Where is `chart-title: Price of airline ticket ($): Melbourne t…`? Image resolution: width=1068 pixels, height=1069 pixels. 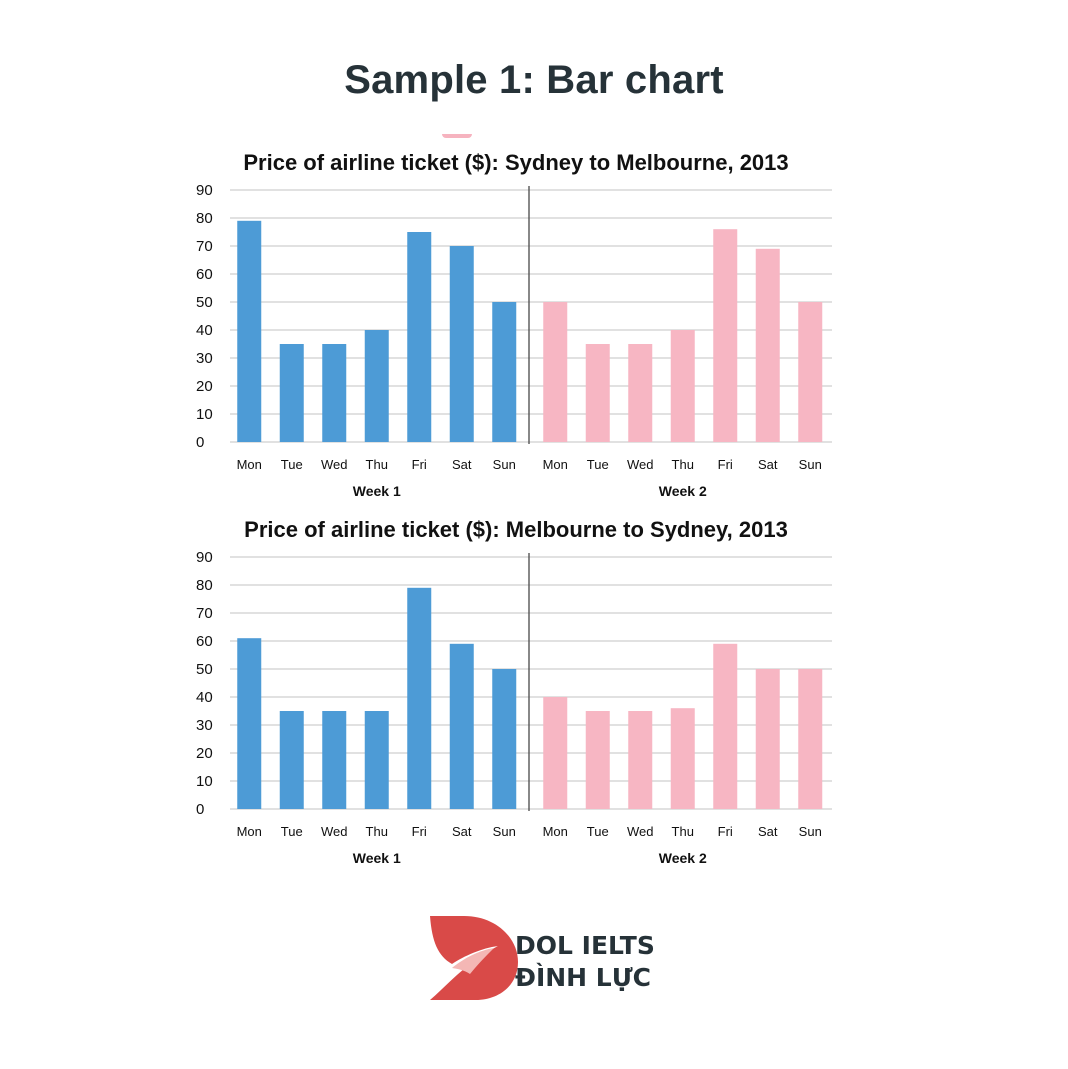
chart-title: Price of airline ticket ($): Melbourne t… is located at coordinates (516, 529).